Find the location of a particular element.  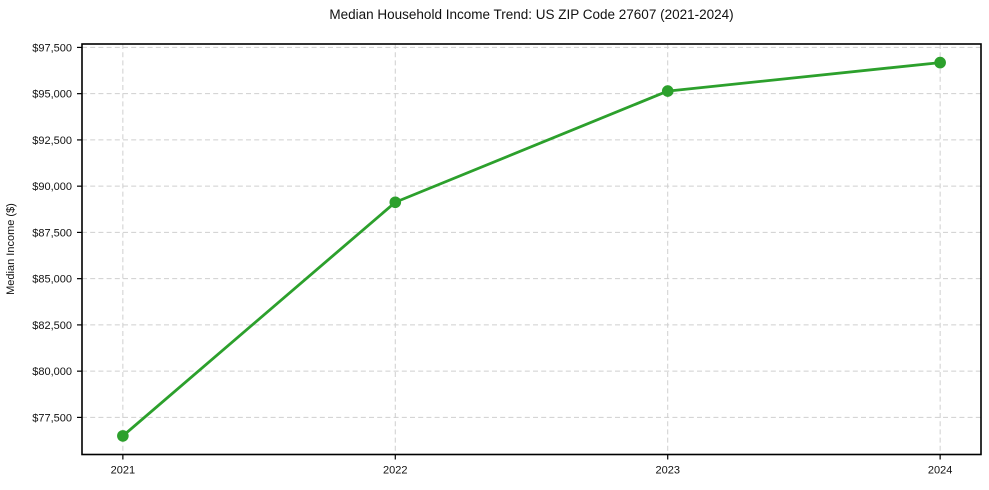

y-tick-label: $87,500 is located at coordinates (52, 233).